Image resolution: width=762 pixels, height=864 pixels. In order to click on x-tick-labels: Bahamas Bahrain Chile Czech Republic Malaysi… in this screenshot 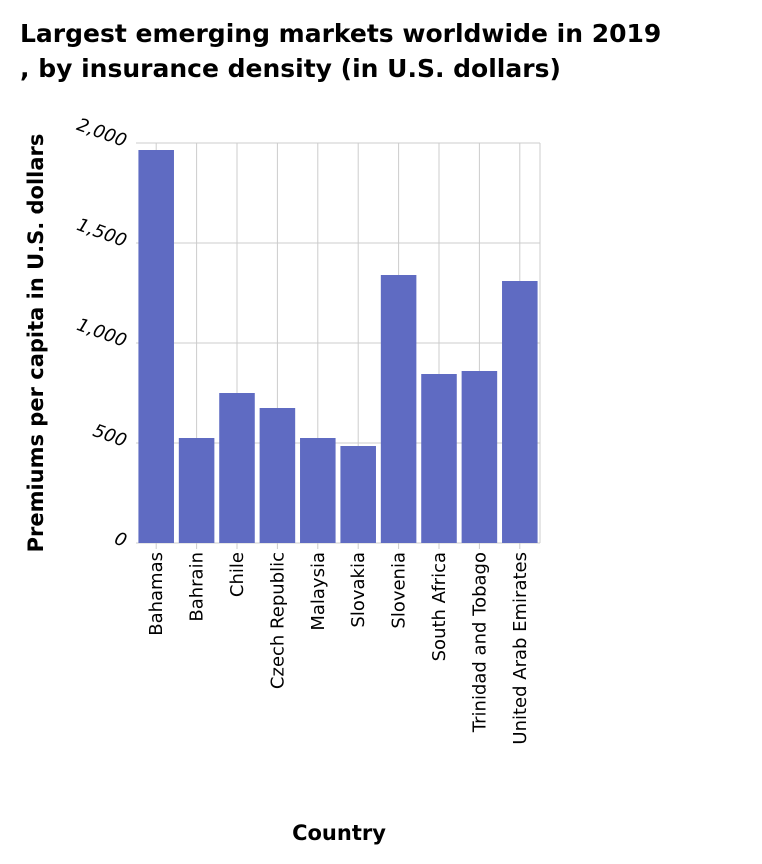, I will do `click(338, 648)`.